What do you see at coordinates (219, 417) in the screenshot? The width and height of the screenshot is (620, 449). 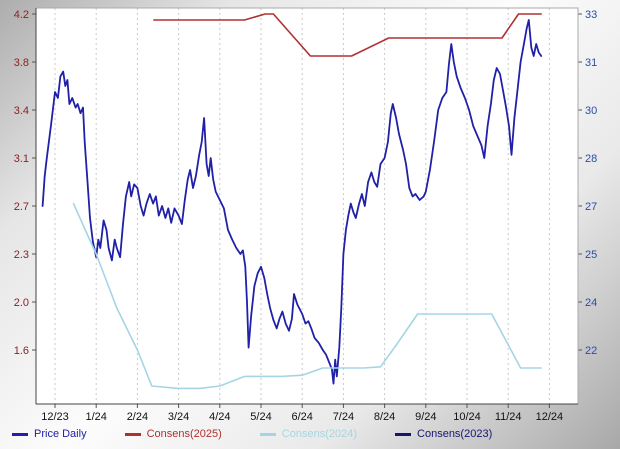 I see `x-axis-label: 4/24` at bounding box center [219, 417].